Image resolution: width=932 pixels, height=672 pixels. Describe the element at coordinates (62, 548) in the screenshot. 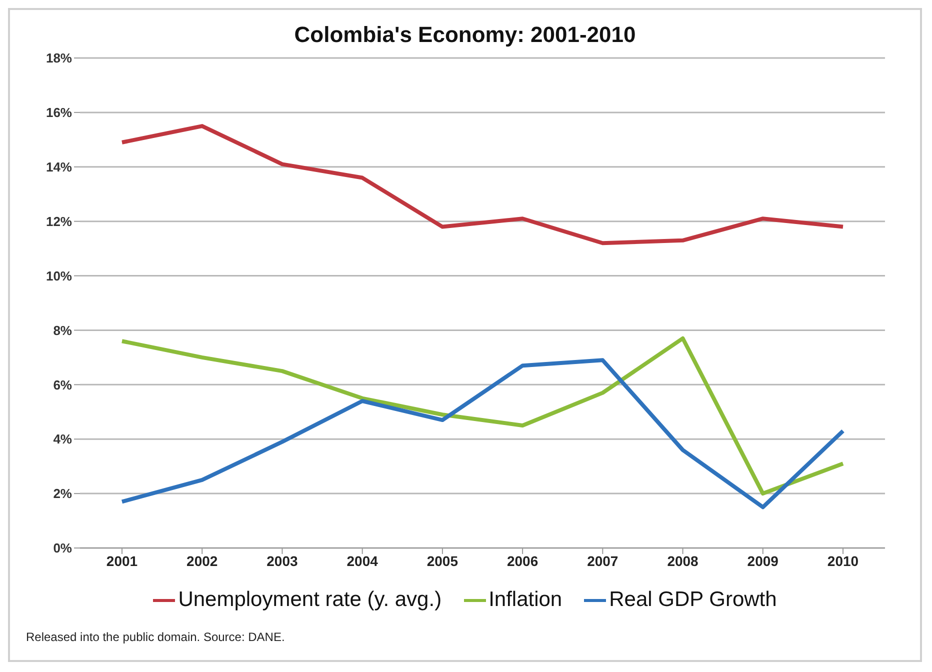

I see `y-tick-label: 0%` at that location.